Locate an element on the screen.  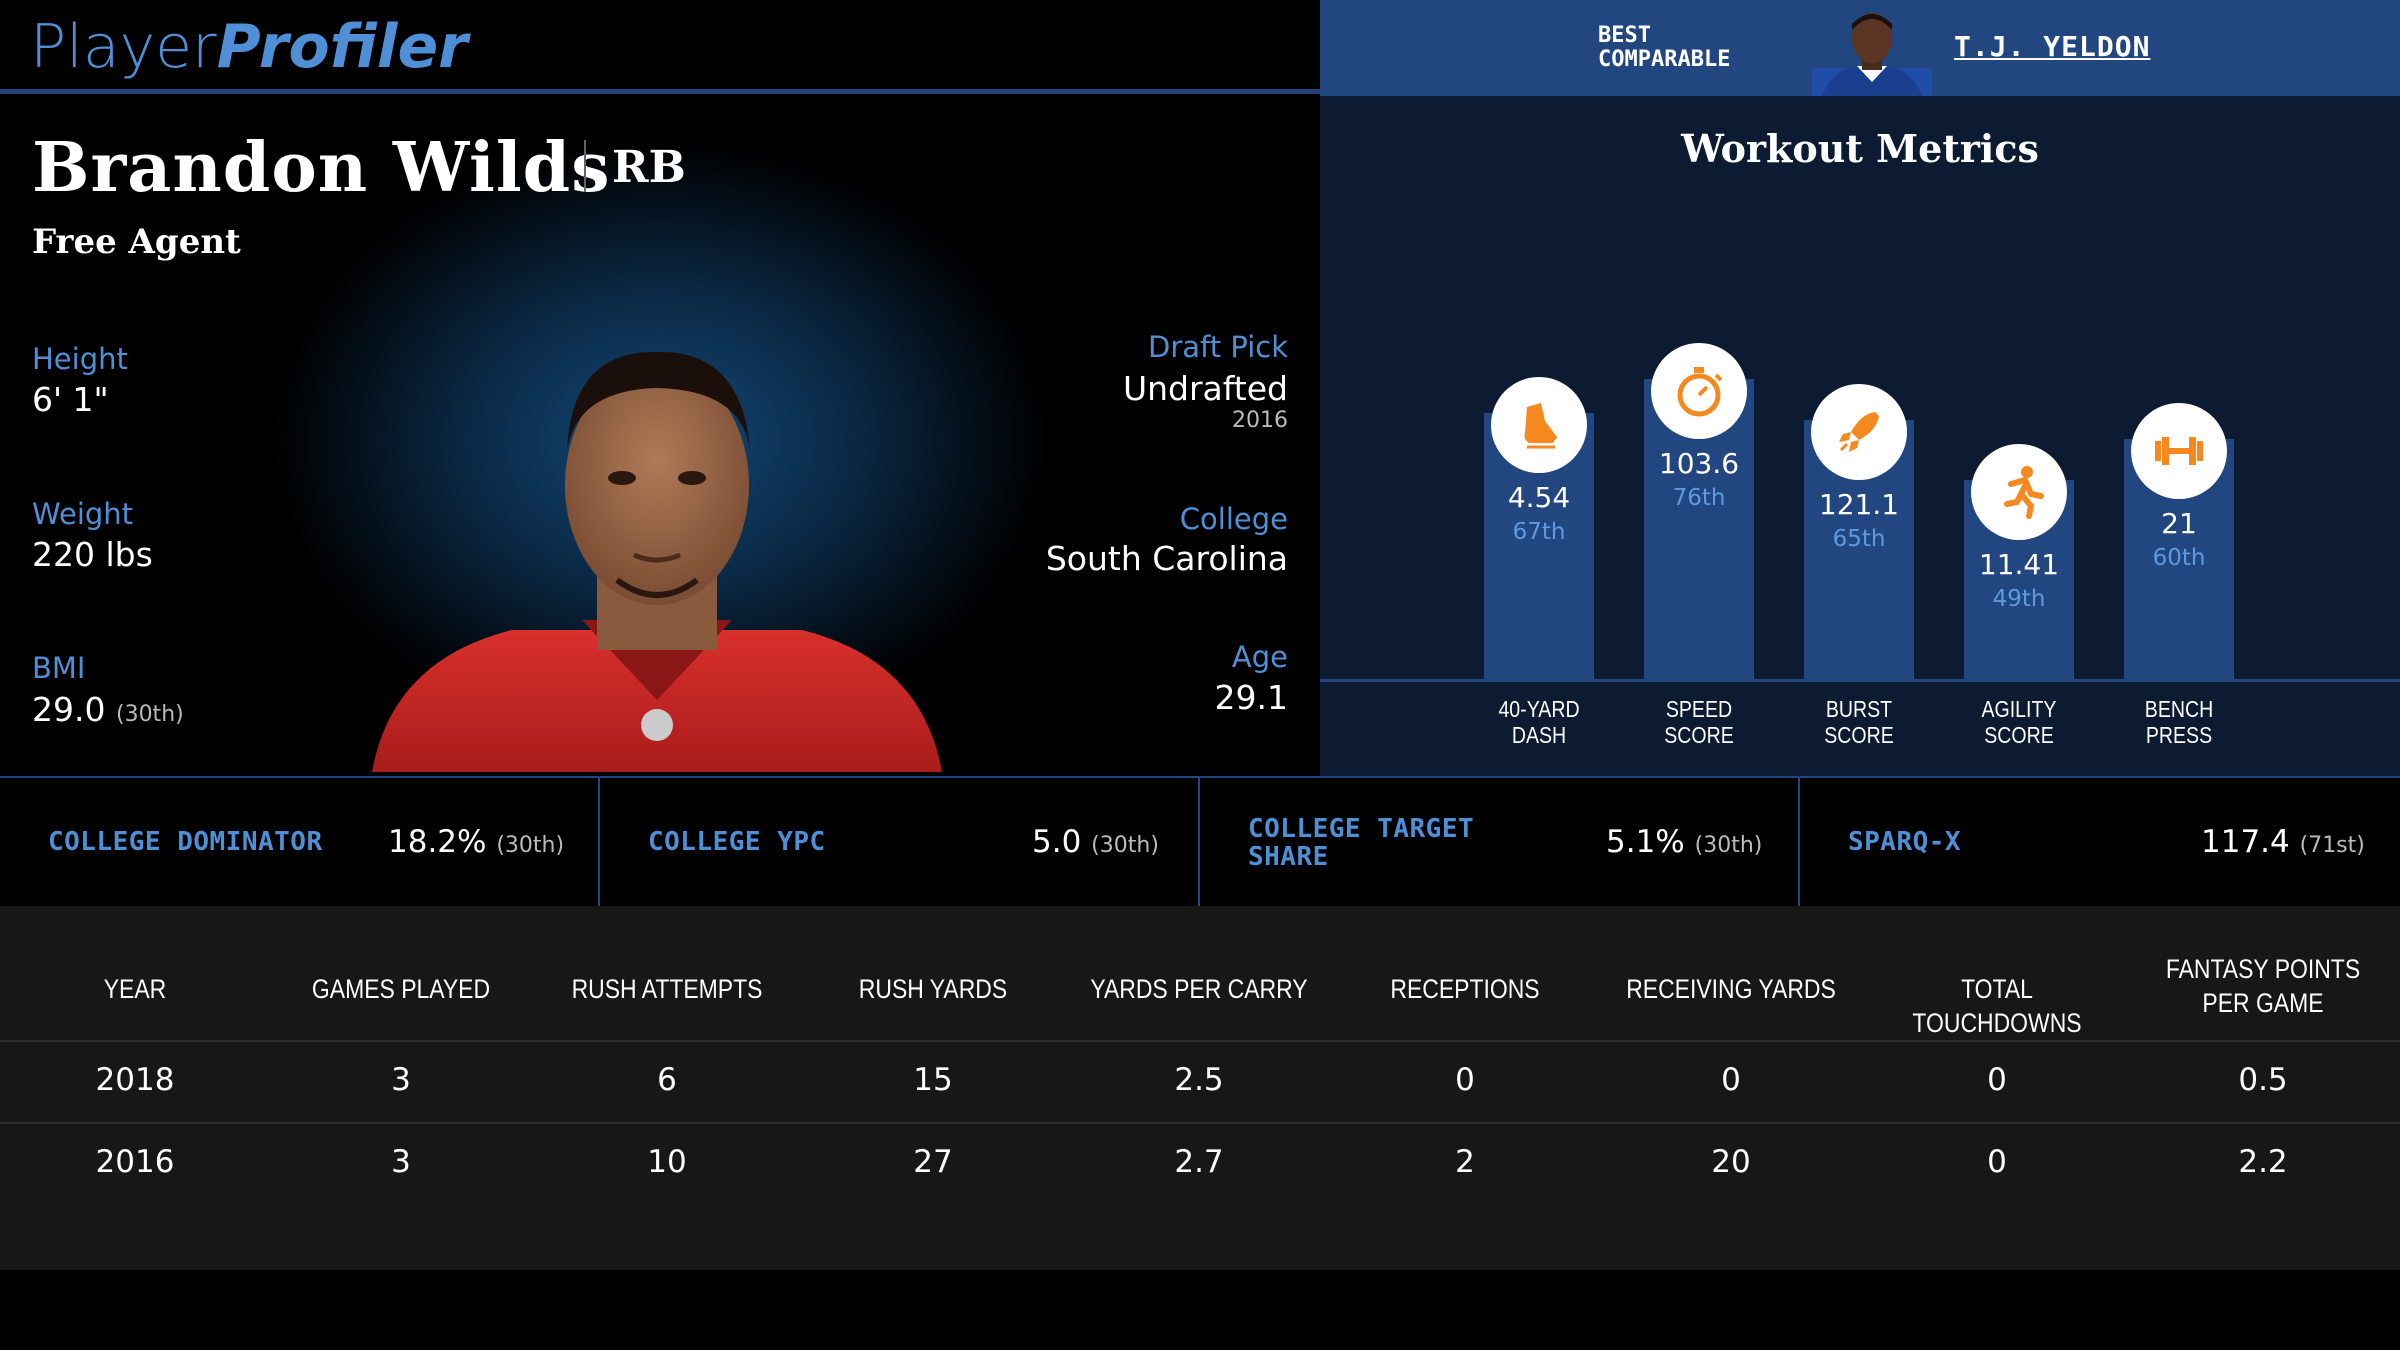
workout-label: AGILITY SCORE is located at coordinates (2019, 722).